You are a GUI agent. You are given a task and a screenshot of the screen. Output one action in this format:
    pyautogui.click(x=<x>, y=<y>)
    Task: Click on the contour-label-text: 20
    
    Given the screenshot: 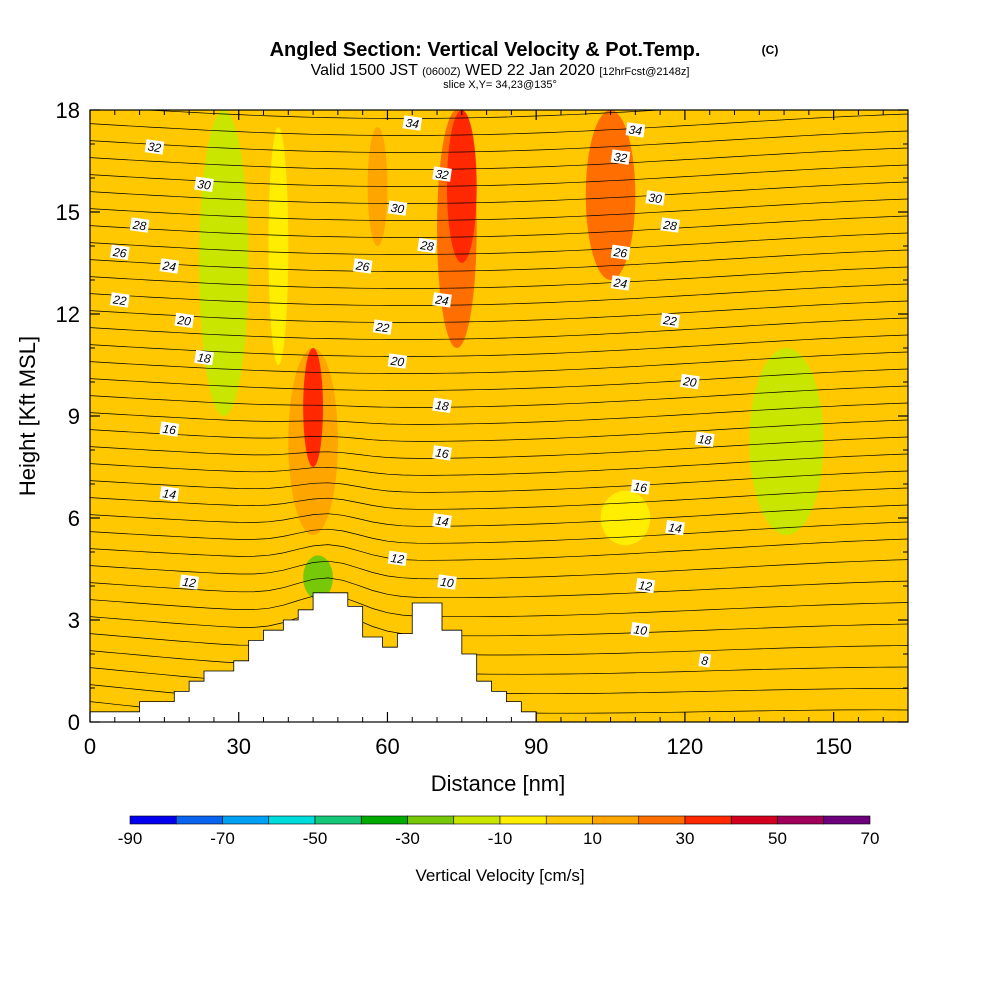 What is the action you would take?
    pyautogui.click(x=397, y=362)
    